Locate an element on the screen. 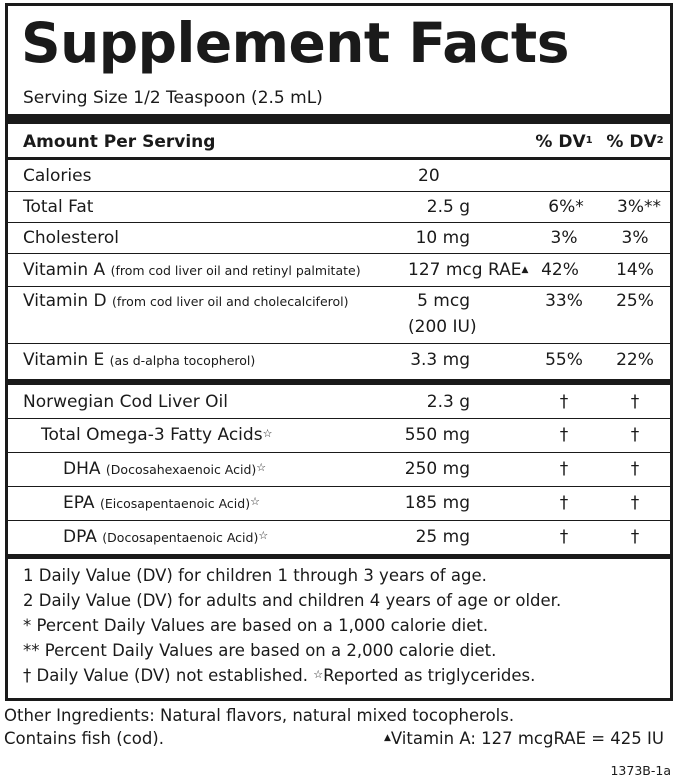 This screenshot has width=679, height=780. nutrient-dv2: 22% is located at coordinates (635, 360).